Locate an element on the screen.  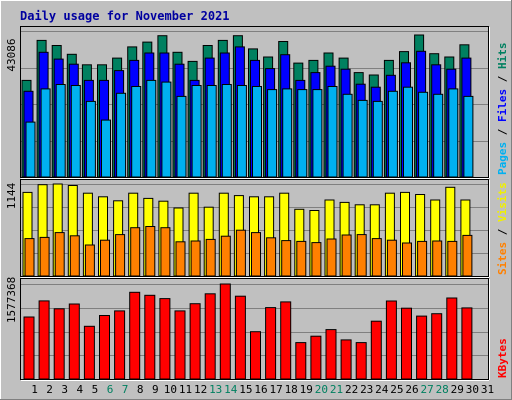
axis-label-part: Hits is located at coordinates (502, 56).